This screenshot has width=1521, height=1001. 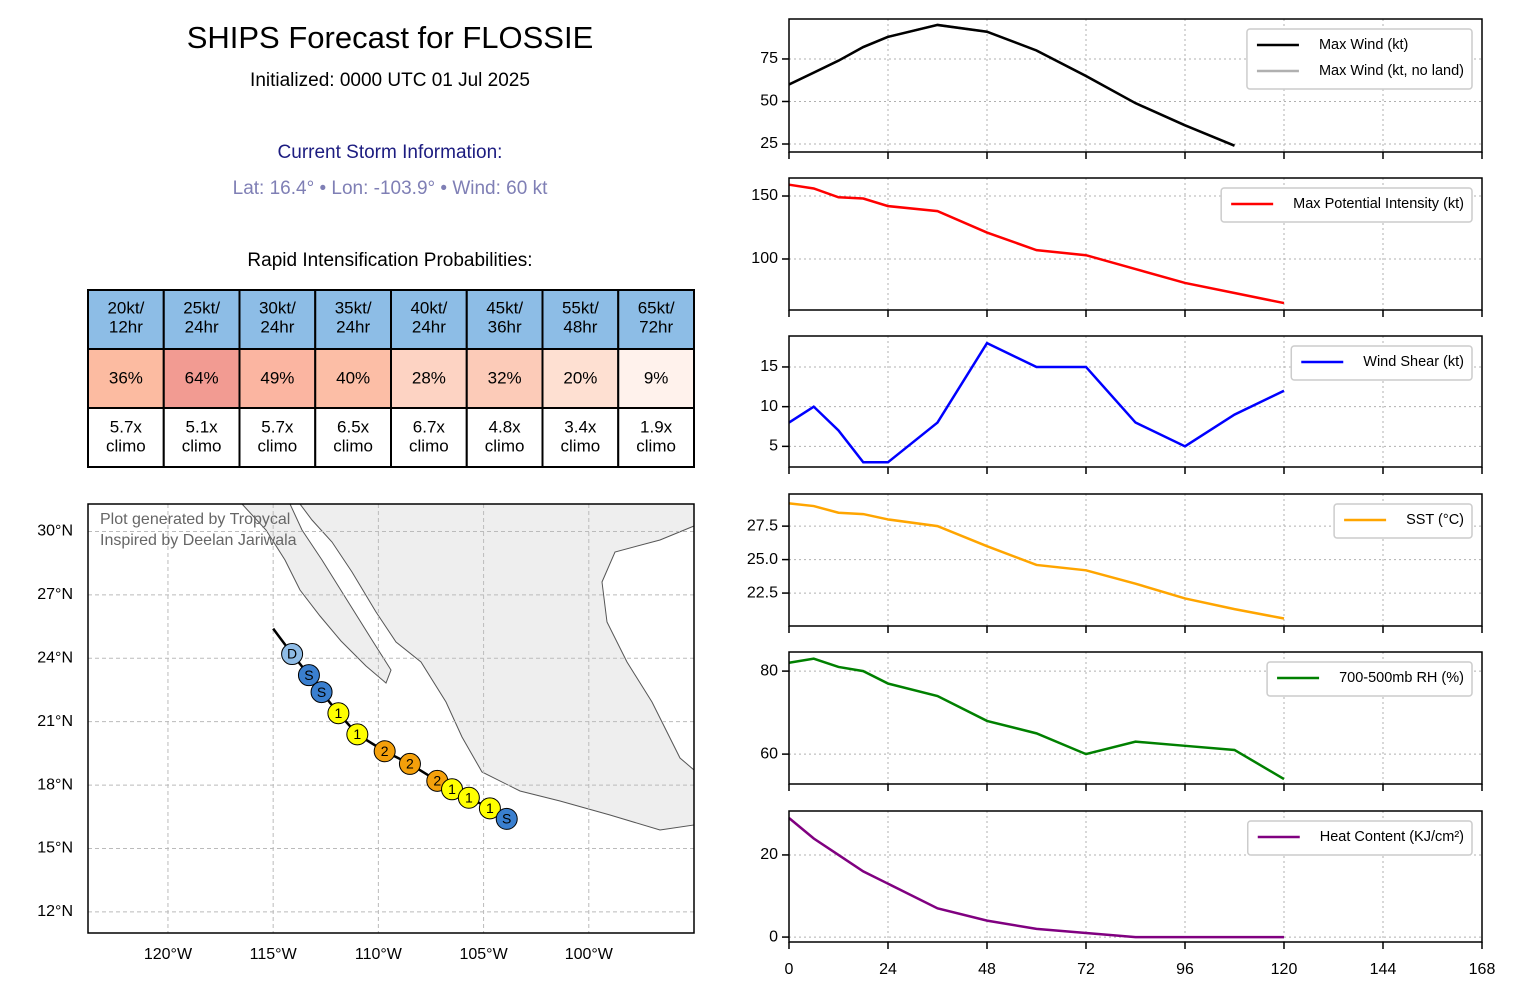 What do you see at coordinates (769, 670) in the screenshot?
I see `y-tick-label: 80` at bounding box center [769, 670].